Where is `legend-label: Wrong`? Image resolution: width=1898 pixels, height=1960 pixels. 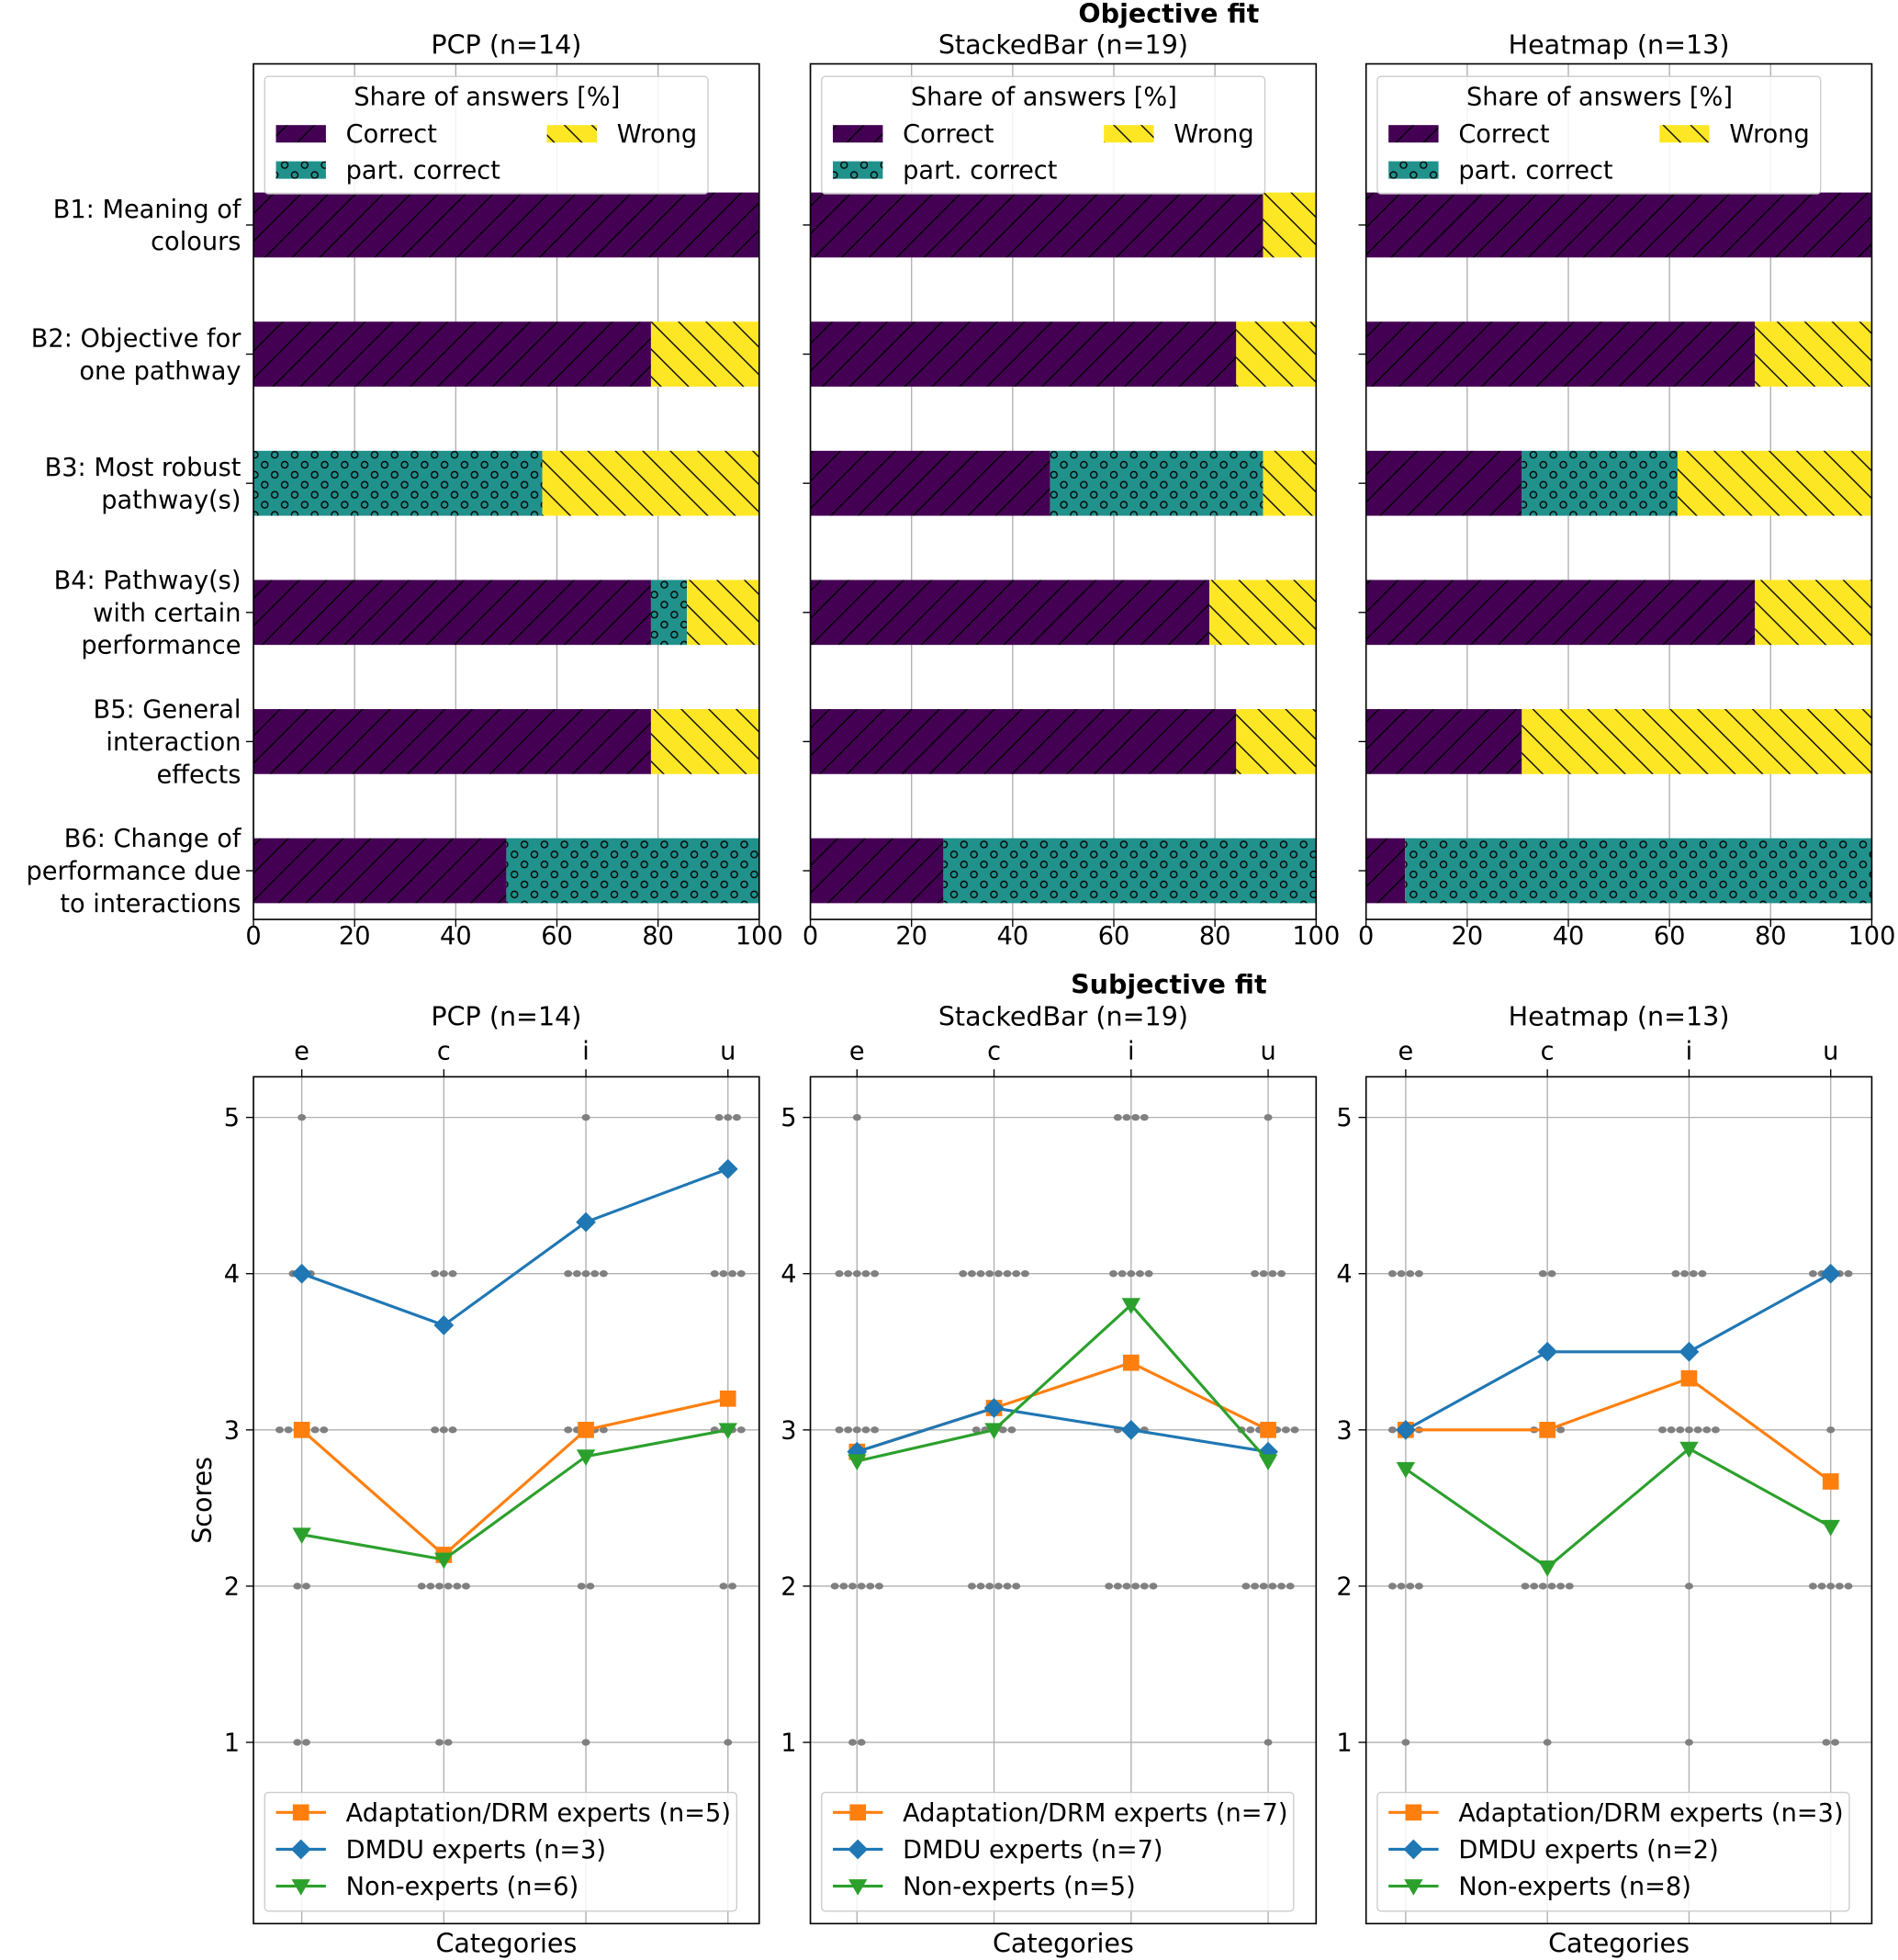 legend-label: Wrong is located at coordinates (1213, 134).